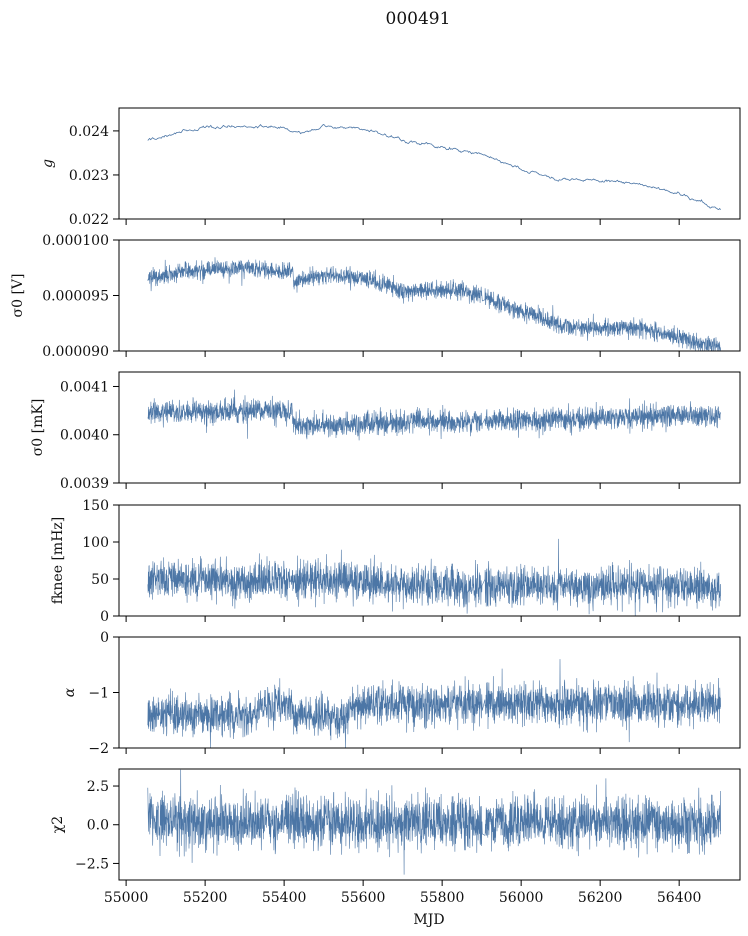  I want to click on x-tick-label: 56200, so click(600, 898).